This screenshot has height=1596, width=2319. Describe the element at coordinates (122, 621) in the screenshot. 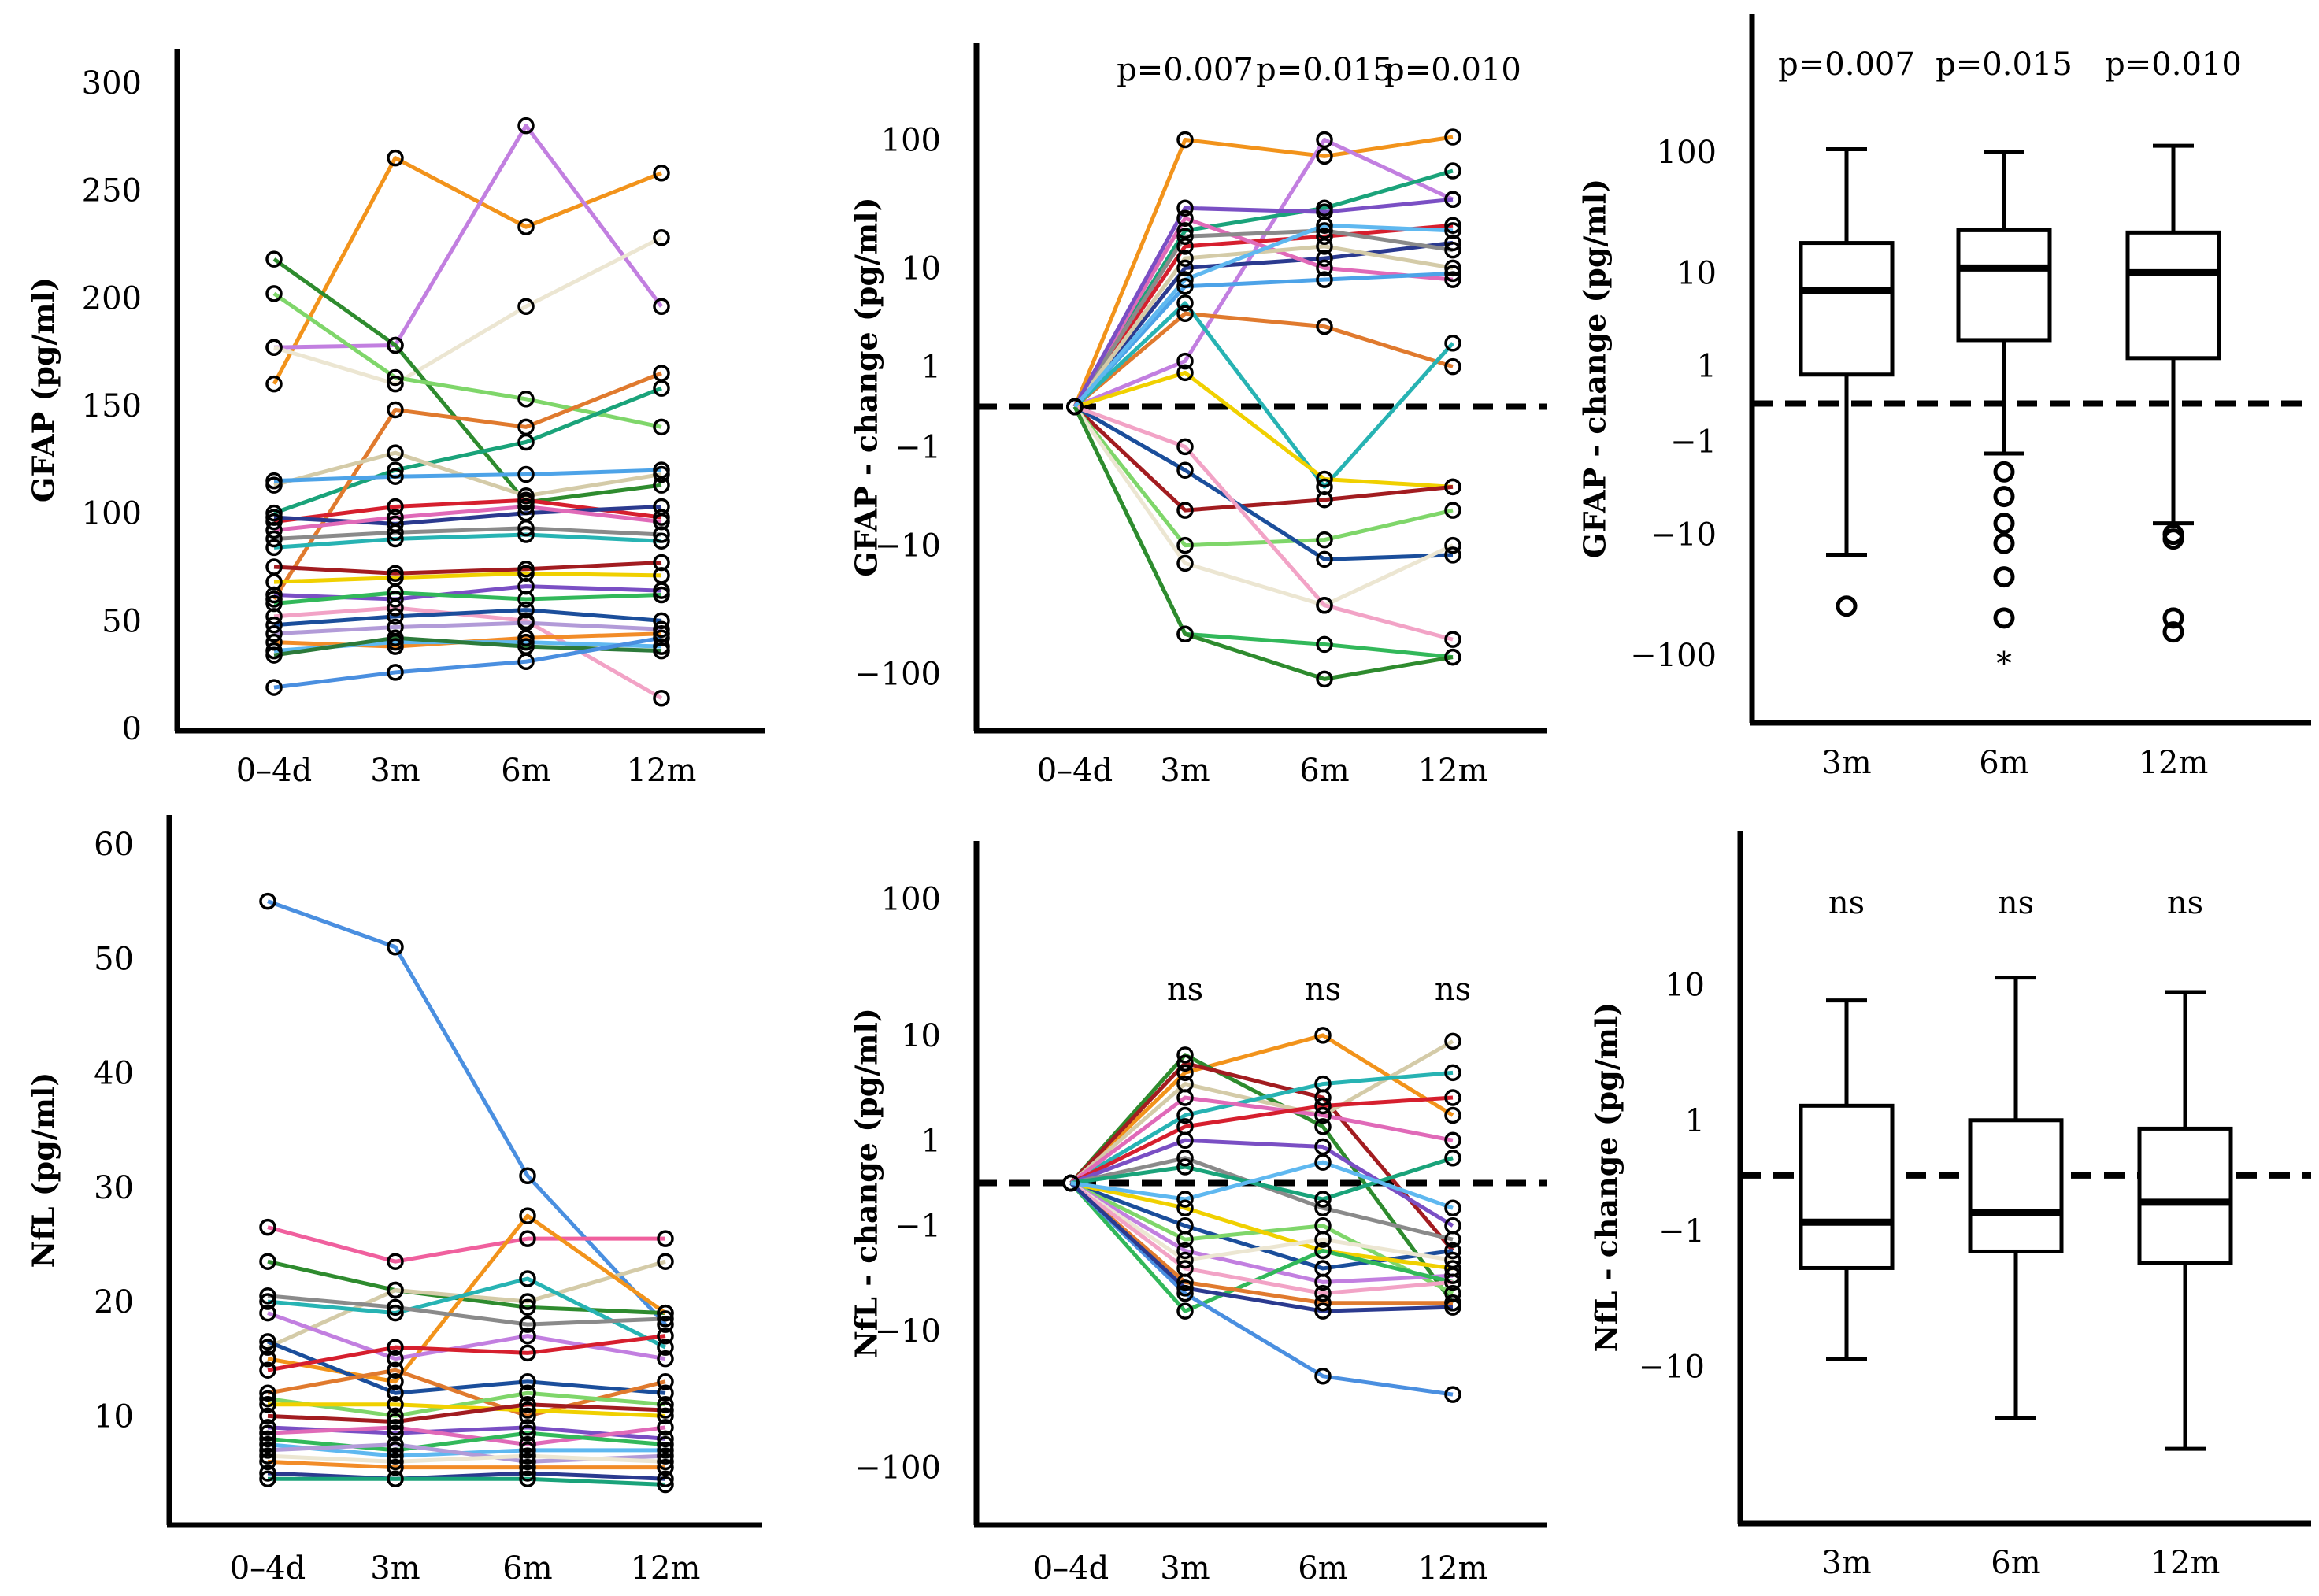

I see `y-tick-label: 50` at that location.